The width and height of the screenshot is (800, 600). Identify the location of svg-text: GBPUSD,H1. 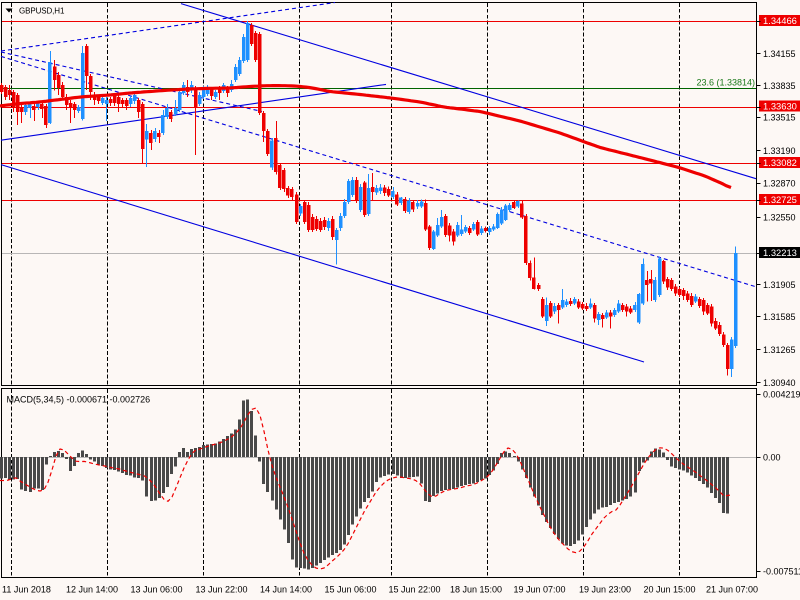
(42, 11).